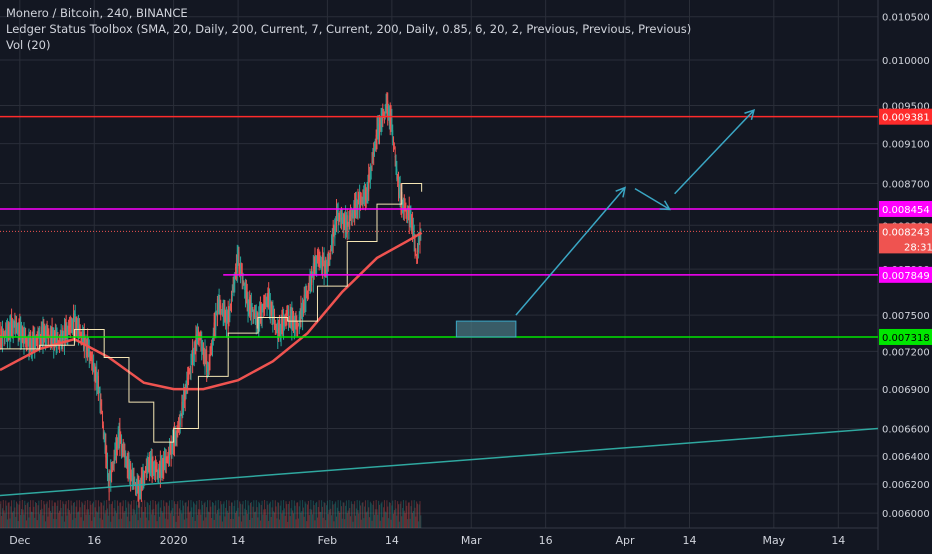  Describe the element at coordinates (19, 540) in the screenshot. I see `x-tick-label: Dec` at that location.